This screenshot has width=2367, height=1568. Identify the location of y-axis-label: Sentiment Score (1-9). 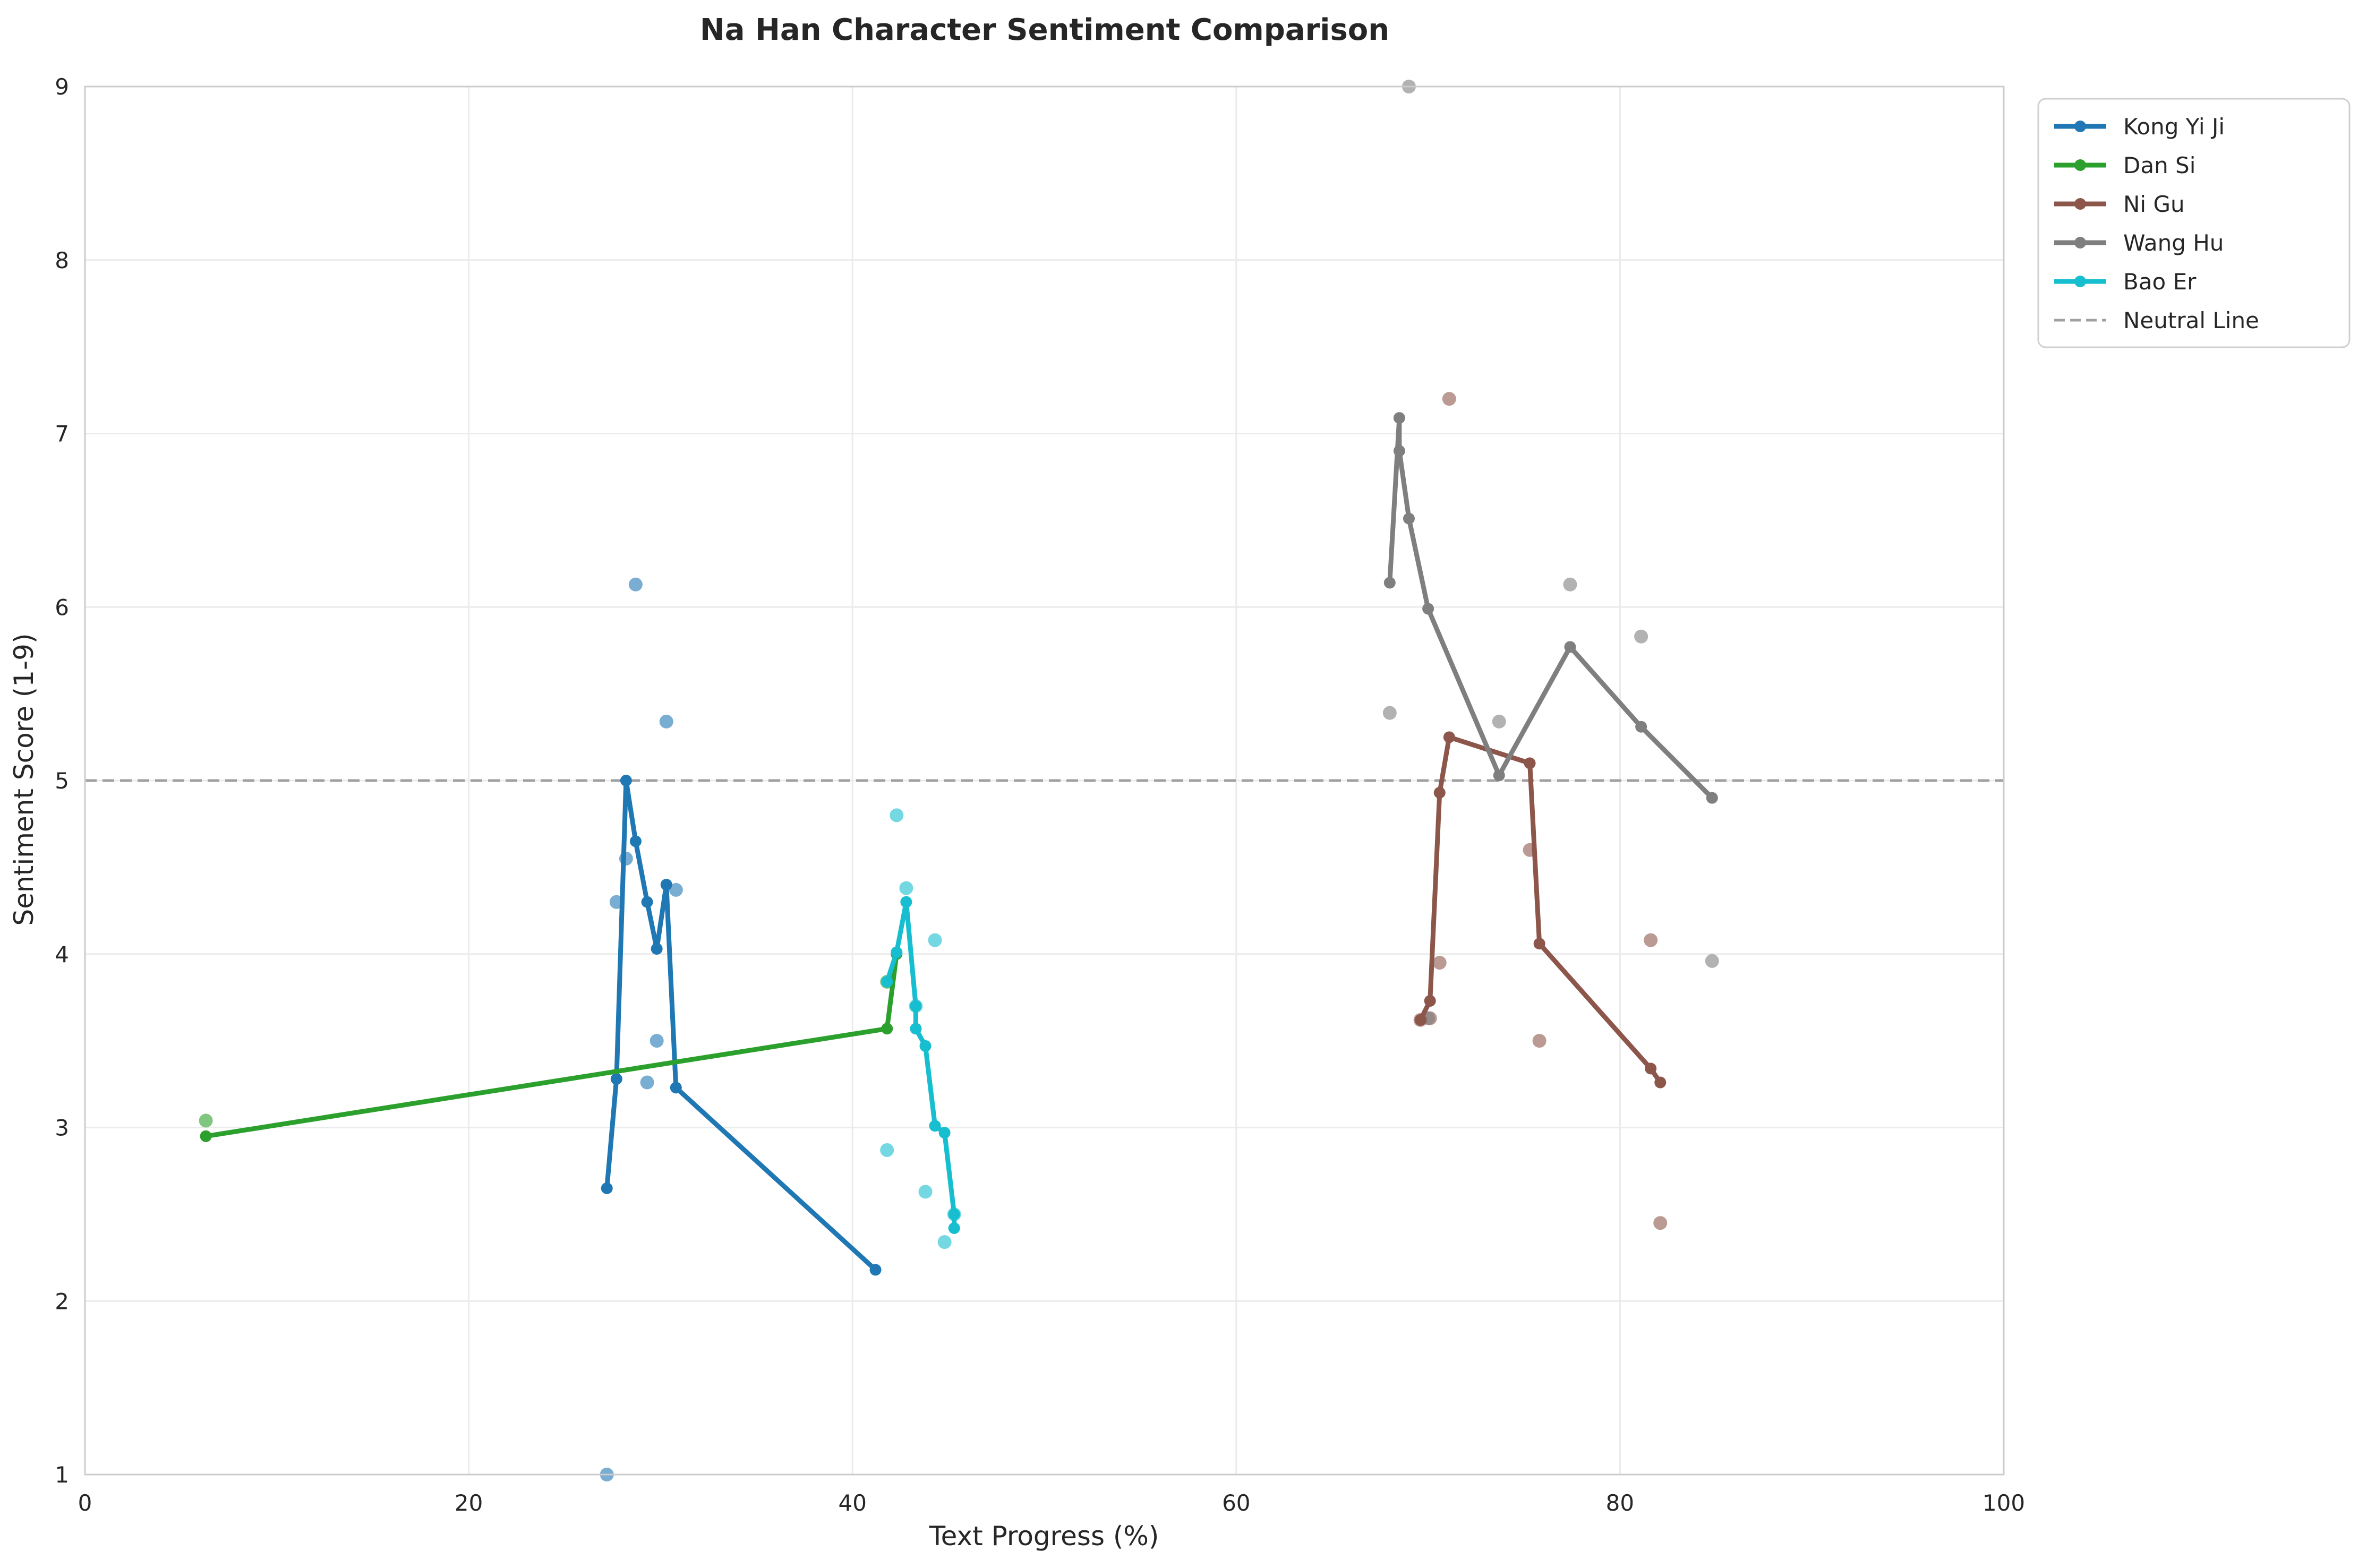
(23, 779).